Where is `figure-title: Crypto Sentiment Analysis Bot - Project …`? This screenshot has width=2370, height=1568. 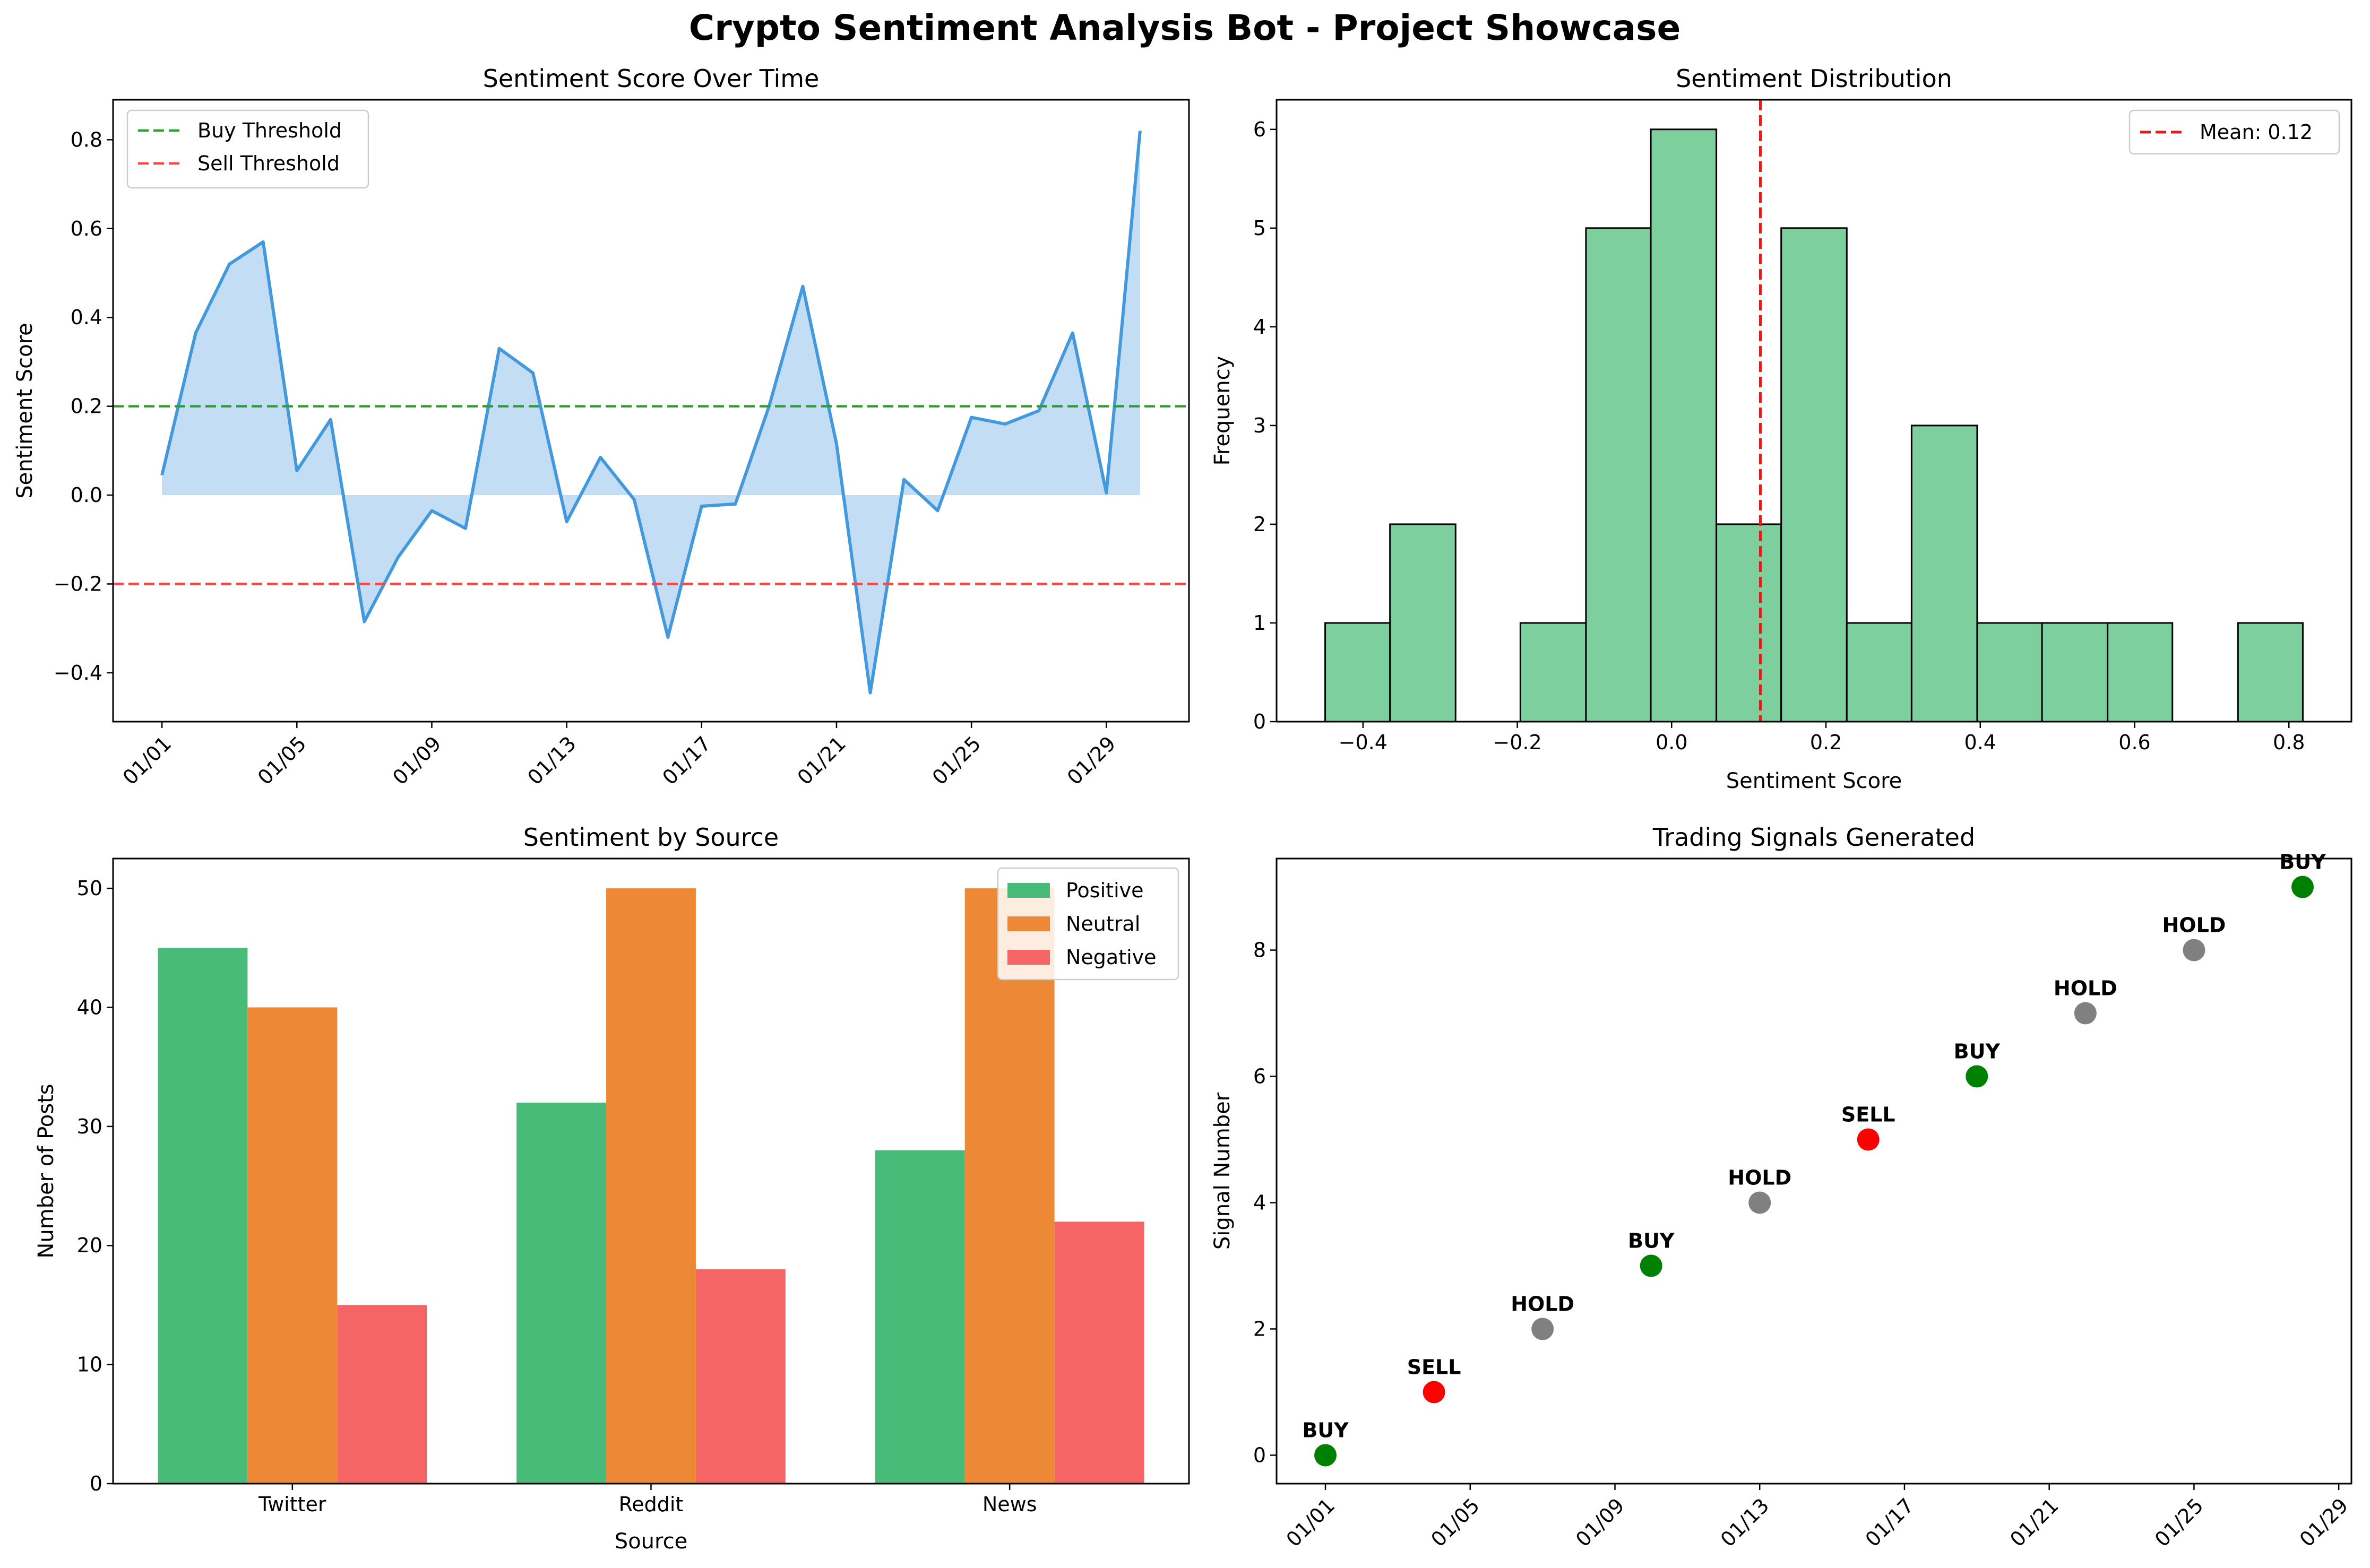
figure-title: Crypto Sentiment Analysis Bot - Project … is located at coordinates (1184, 27).